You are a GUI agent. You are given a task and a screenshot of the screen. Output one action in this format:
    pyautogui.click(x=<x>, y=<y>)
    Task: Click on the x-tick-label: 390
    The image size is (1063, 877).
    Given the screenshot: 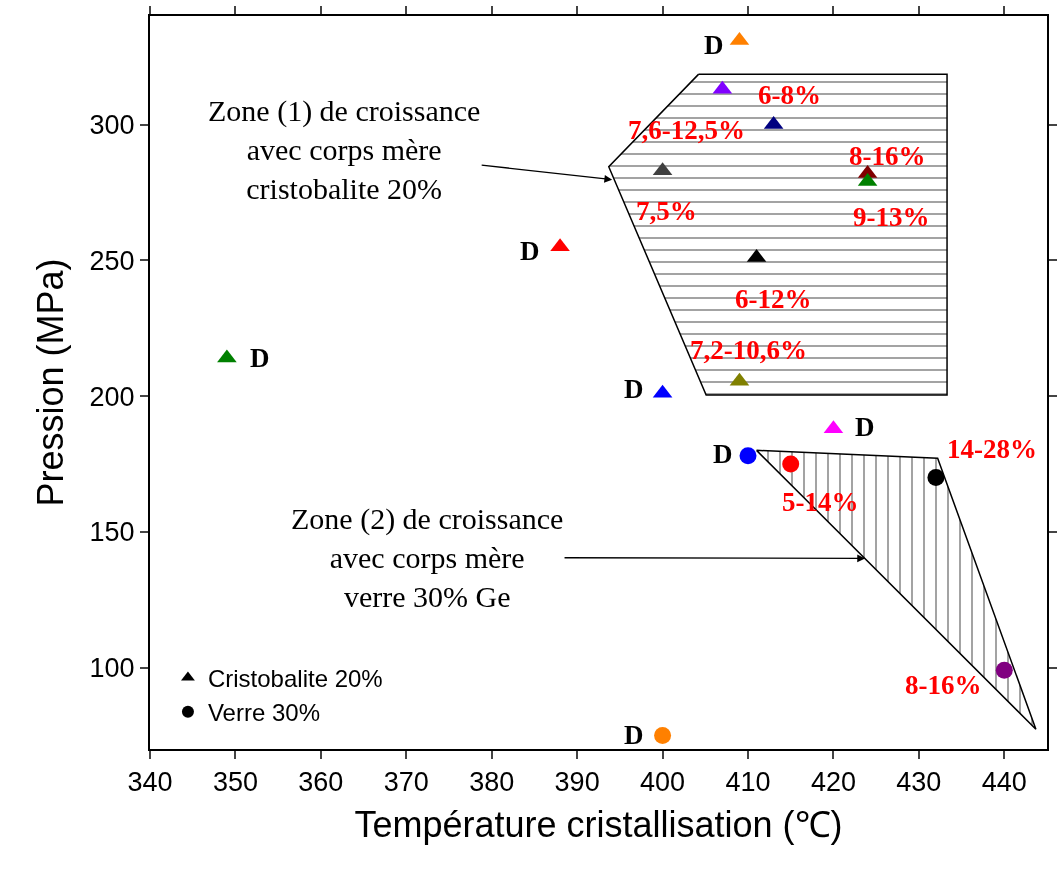 What is the action you would take?
    pyautogui.click(x=577, y=782)
    